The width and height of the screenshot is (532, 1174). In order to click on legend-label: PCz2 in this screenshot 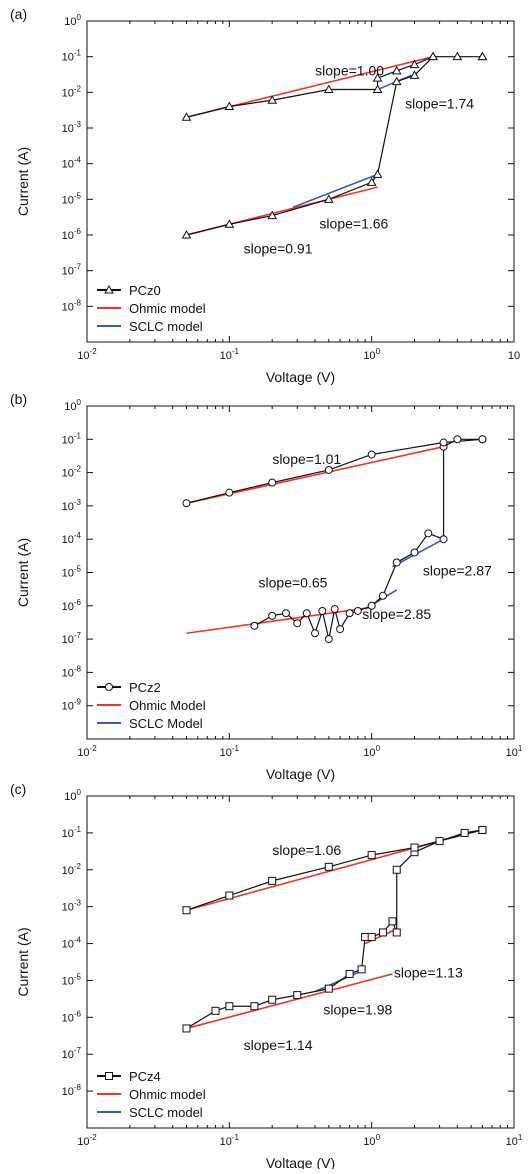, I will do `click(145, 687)`.